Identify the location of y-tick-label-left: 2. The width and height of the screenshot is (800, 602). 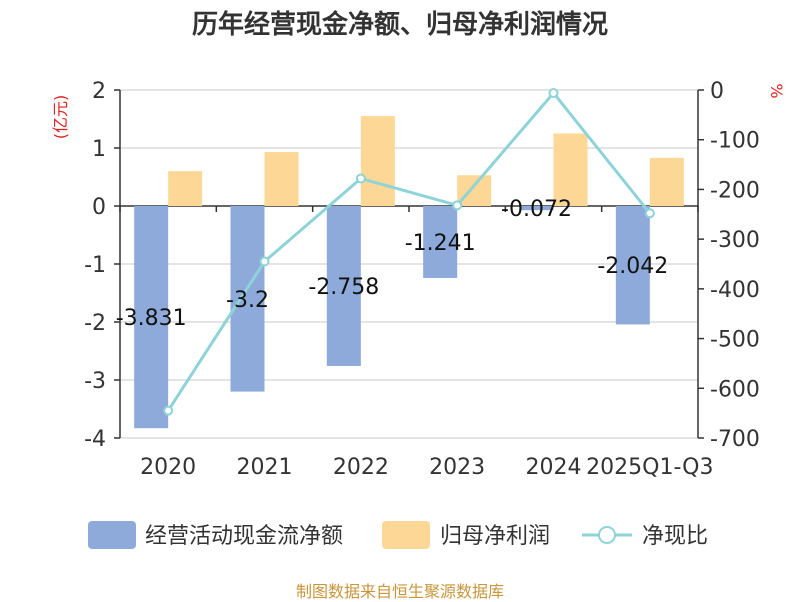
(99, 91).